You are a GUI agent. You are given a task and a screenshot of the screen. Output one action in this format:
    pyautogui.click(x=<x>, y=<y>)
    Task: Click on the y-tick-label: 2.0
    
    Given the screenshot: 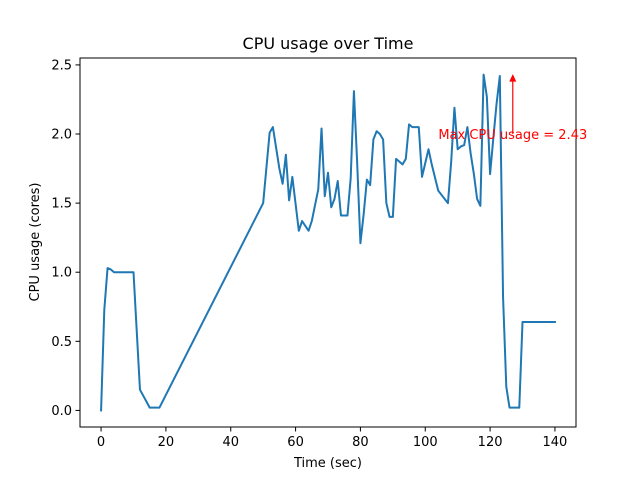 What is the action you would take?
    pyautogui.click(x=61, y=135)
    